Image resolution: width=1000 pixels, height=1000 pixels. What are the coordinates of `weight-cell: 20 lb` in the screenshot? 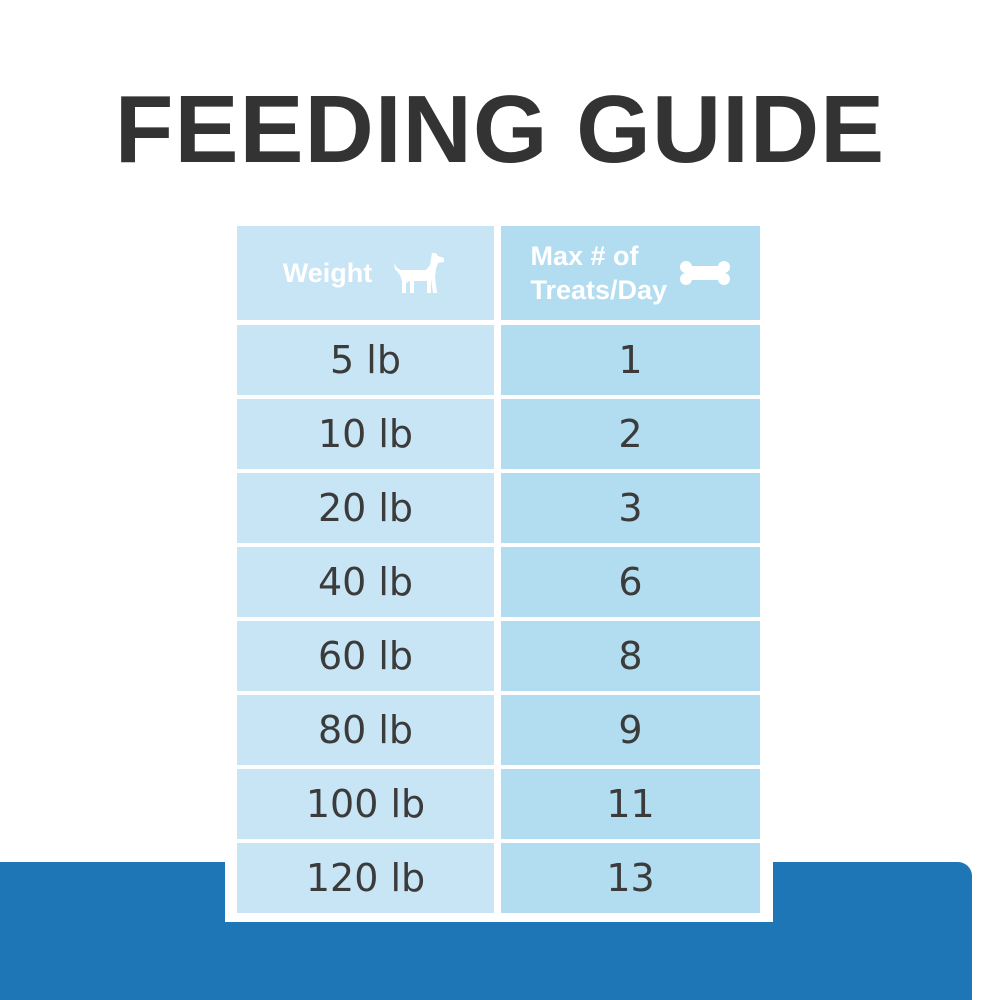 It's located at (365, 508).